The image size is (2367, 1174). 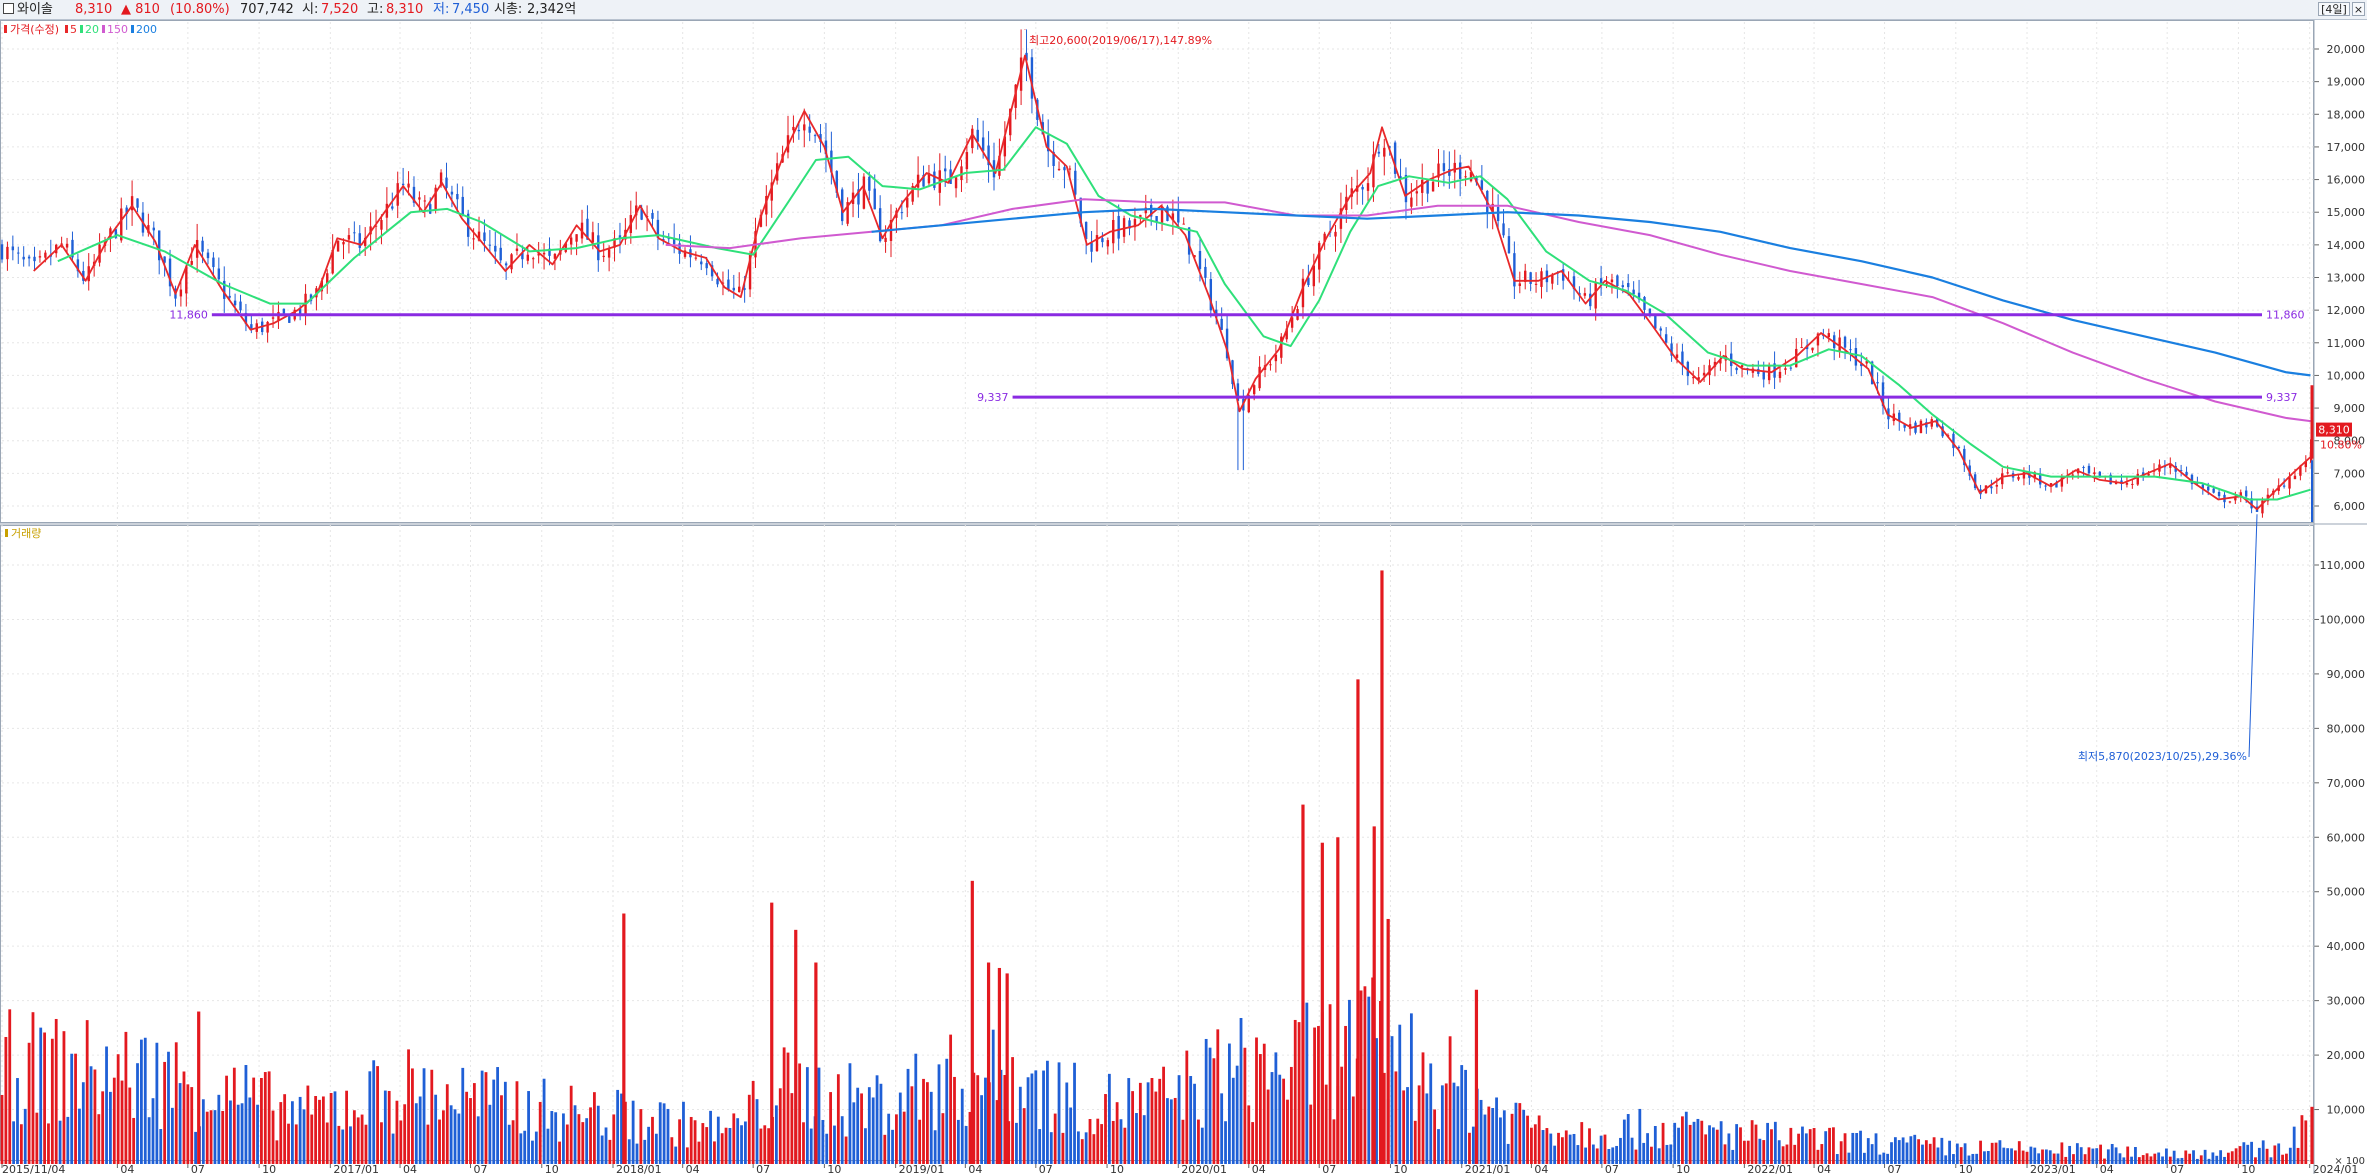 I want to click on x-tick-label: 04, so click(x=1824, y=1168).